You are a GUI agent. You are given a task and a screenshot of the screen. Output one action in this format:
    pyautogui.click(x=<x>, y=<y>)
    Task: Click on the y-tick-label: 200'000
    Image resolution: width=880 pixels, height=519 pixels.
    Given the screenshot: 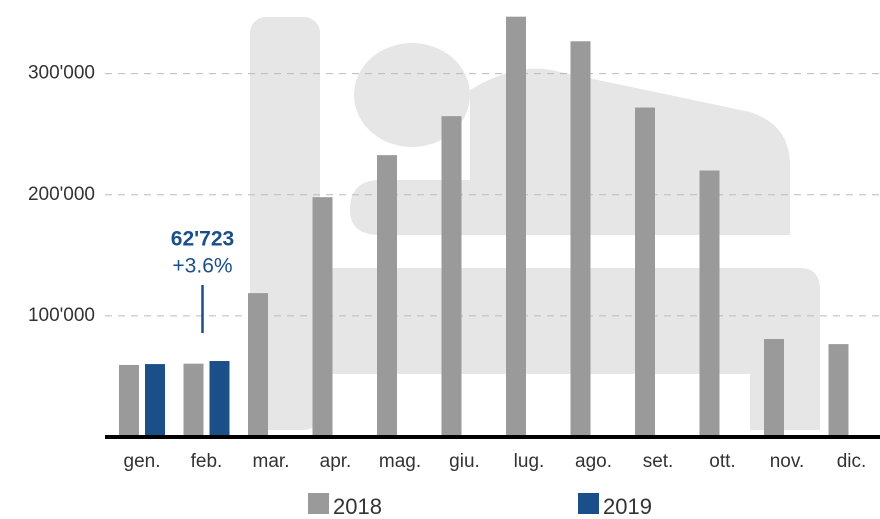 What is the action you would take?
    pyautogui.click(x=61, y=194)
    